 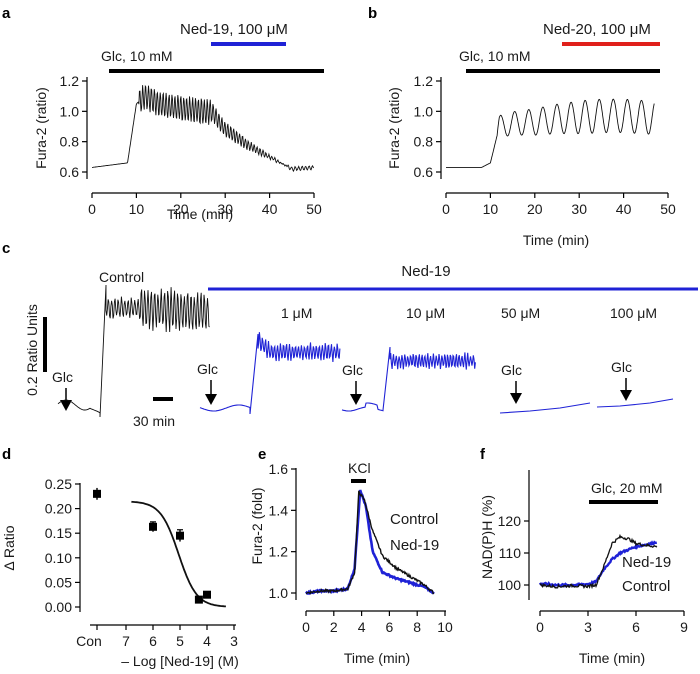 What do you see at coordinates (424, 142) in the screenshot?
I see `y-axis-b-tick-label: 0.8` at bounding box center [424, 142].